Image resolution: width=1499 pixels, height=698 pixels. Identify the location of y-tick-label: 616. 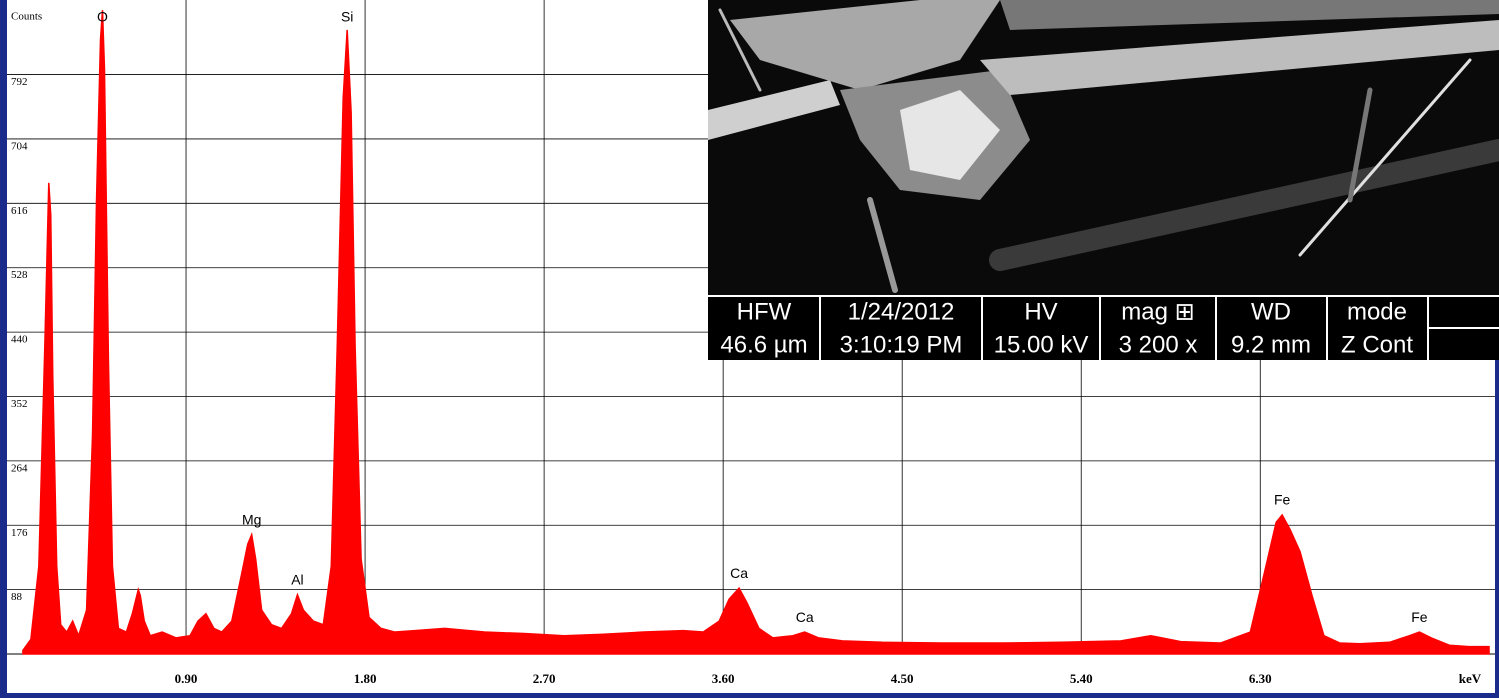
(19, 211).